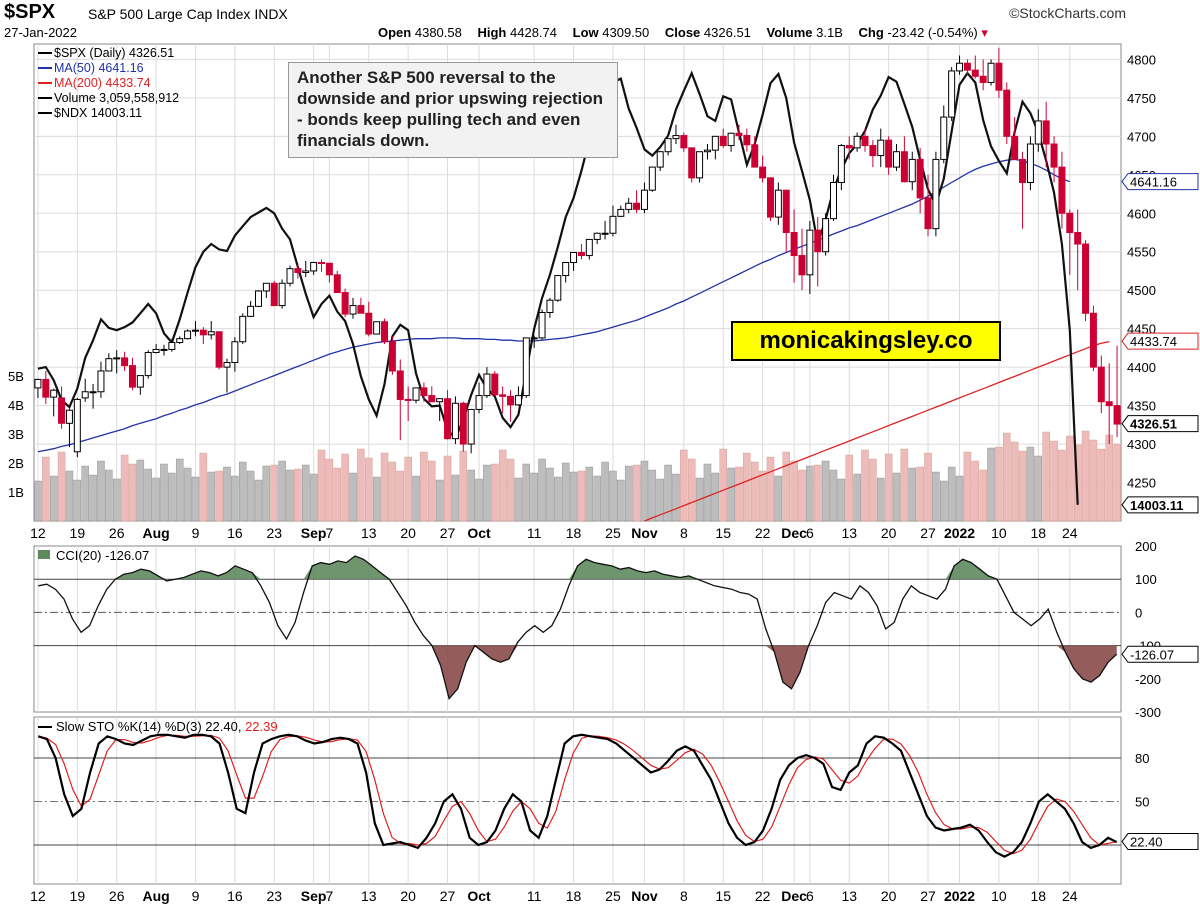  Describe the element at coordinates (117, 896) in the screenshot. I see `x-tick-label: 26` at that location.